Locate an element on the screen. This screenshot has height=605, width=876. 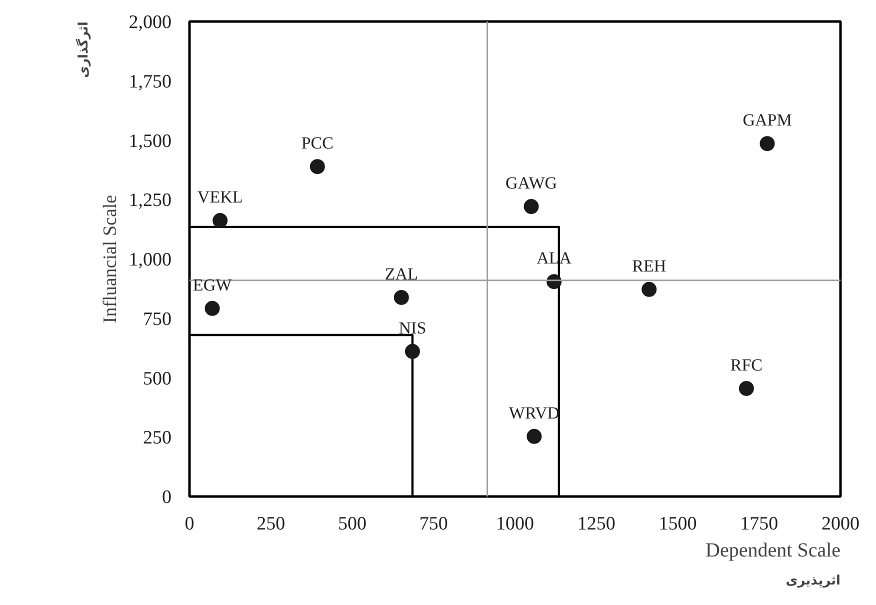
text: اثرپذیری is located at coordinates (813, 581).